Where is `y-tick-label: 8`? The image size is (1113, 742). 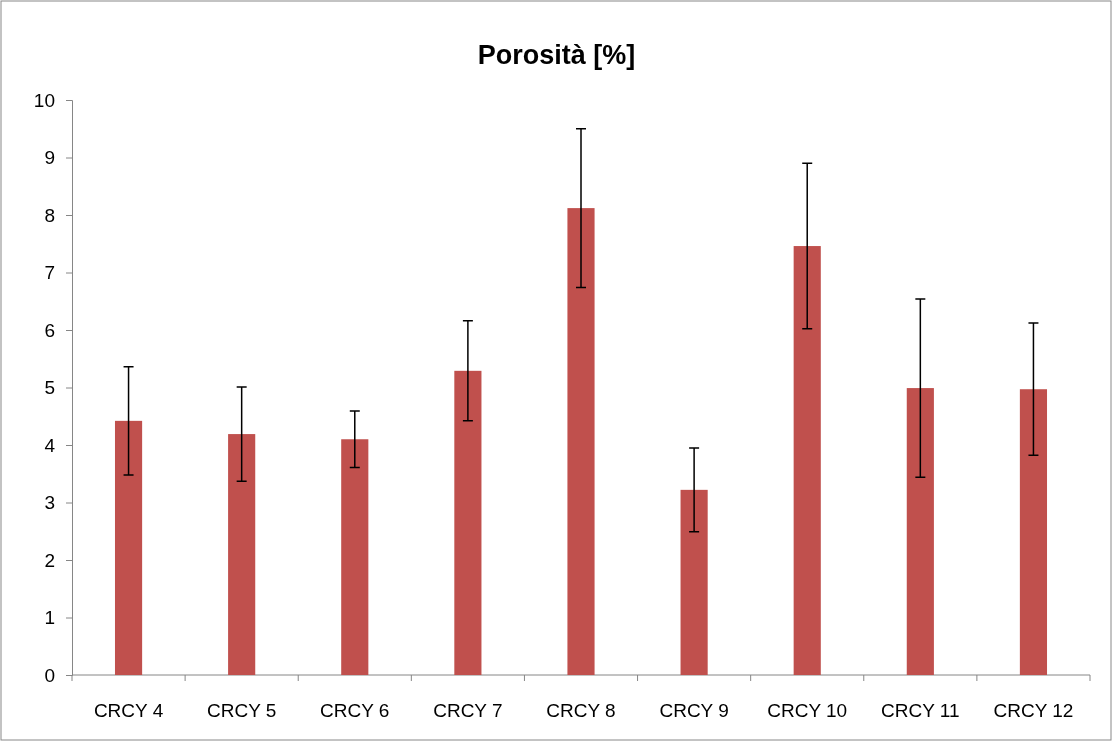 y-tick-label: 8 is located at coordinates (49, 215).